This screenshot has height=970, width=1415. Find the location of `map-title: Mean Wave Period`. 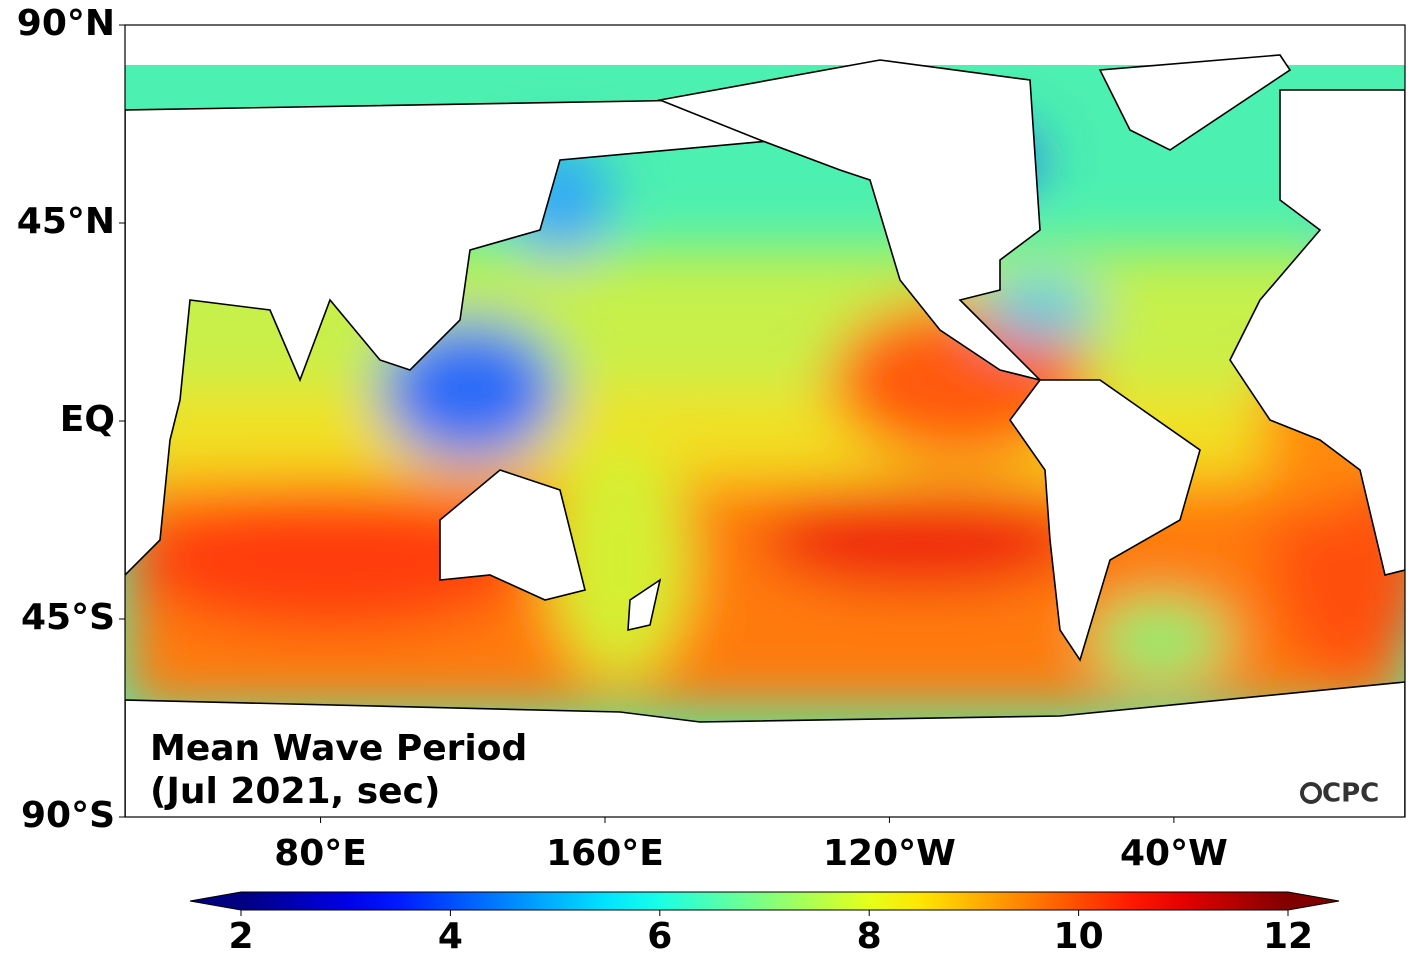

map-title: Mean Wave Period is located at coordinates (338, 748).